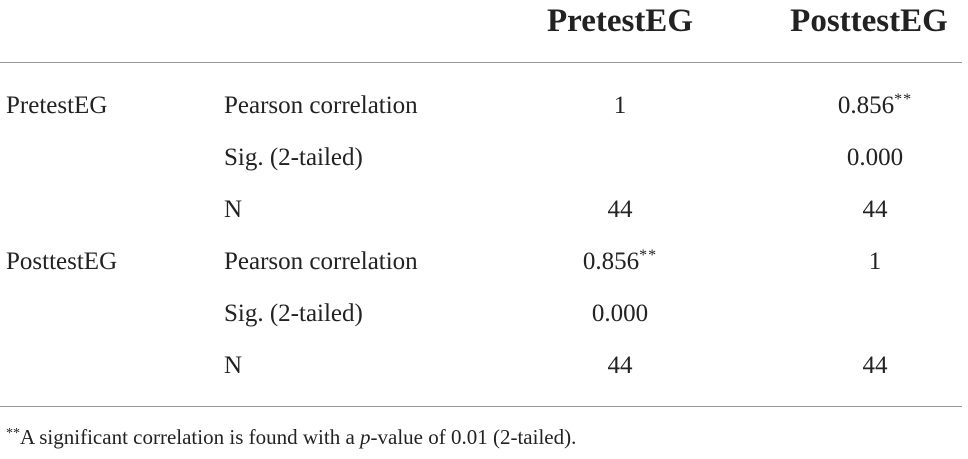 The width and height of the screenshot is (968, 459). What do you see at coordinates (365, 437) in the screenshot?
I see `footnote-p-symbol: p` at bounding box center [365, 437].